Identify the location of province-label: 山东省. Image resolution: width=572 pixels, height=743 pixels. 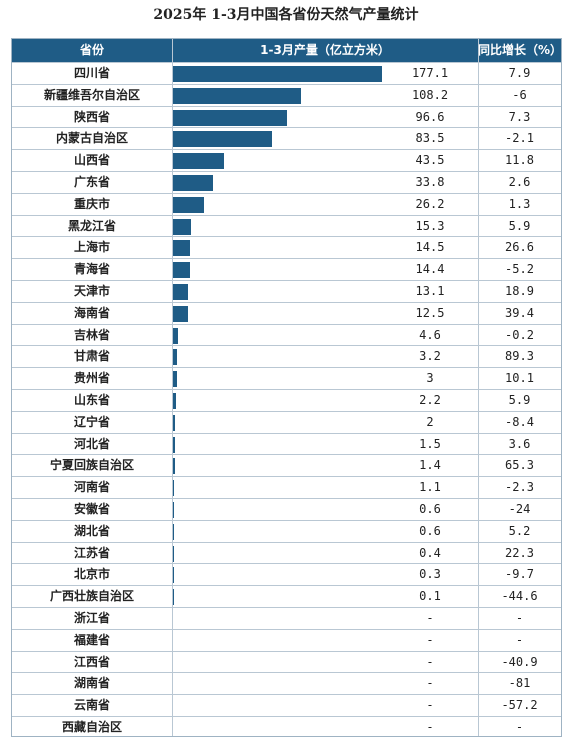
(91, 400).